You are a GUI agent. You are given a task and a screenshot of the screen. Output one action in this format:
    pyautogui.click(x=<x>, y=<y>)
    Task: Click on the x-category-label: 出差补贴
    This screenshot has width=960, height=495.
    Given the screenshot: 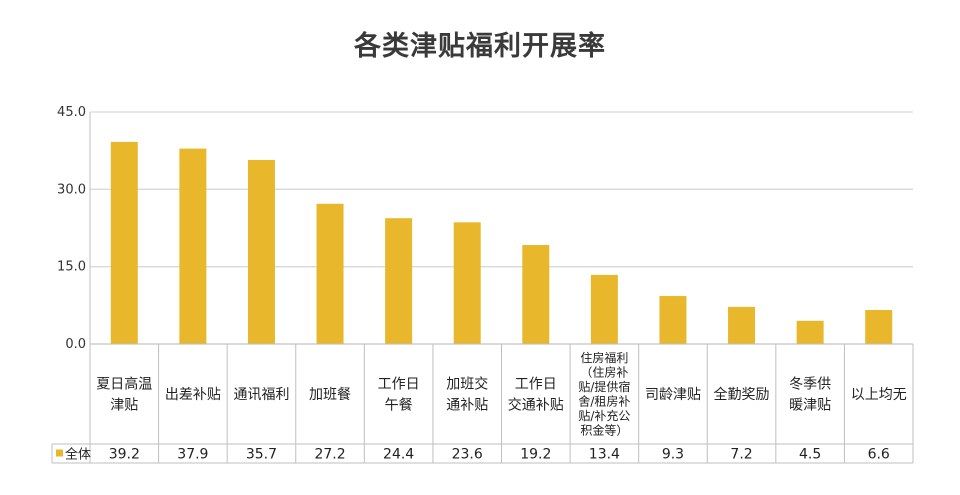 What is the action you would take?
    pyautogui.click(x=193, y=395)
    